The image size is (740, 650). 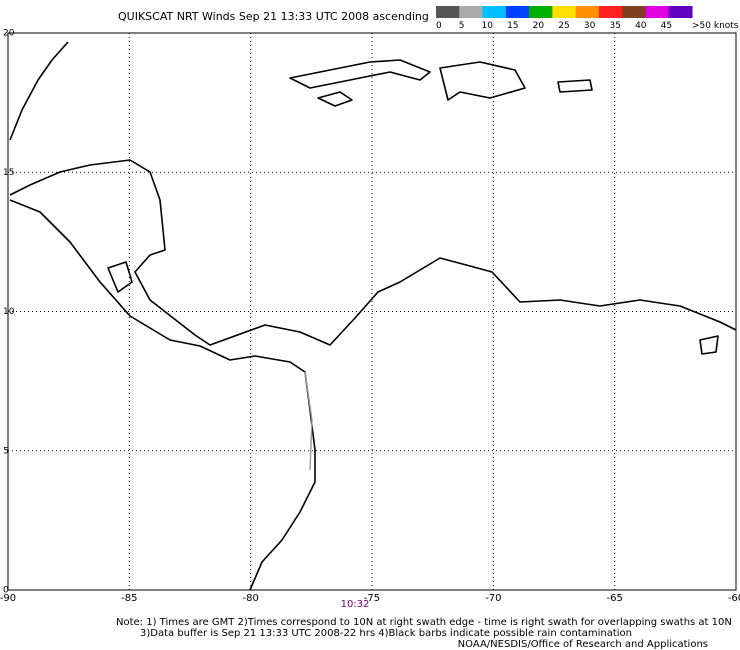 What do you see at coordinates (512, 26) in the screenshot?
I see `legend-label: 15` at bounding box center [512, 26].